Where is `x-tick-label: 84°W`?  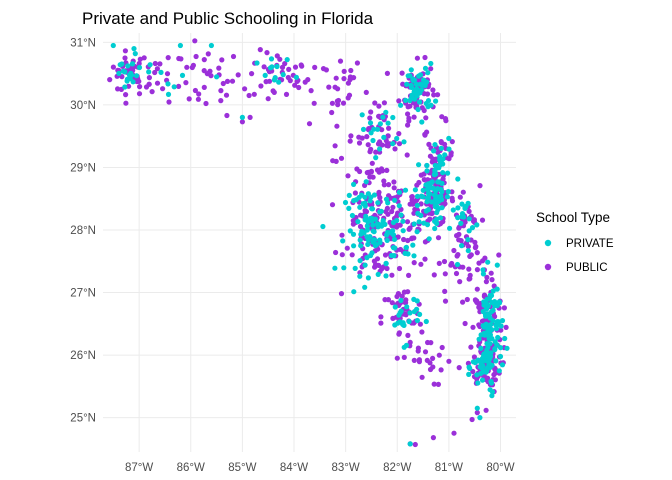 x-tick-label: 84°W is located at coordinates (294, 468).